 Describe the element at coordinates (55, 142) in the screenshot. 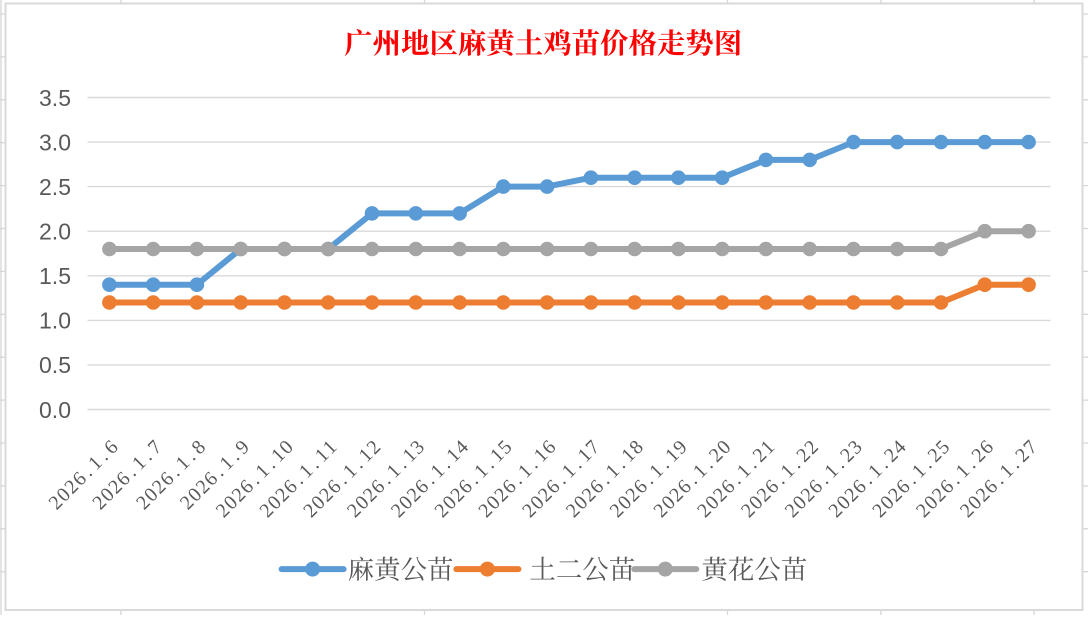

I see `svg-text: 3.0` at that location.